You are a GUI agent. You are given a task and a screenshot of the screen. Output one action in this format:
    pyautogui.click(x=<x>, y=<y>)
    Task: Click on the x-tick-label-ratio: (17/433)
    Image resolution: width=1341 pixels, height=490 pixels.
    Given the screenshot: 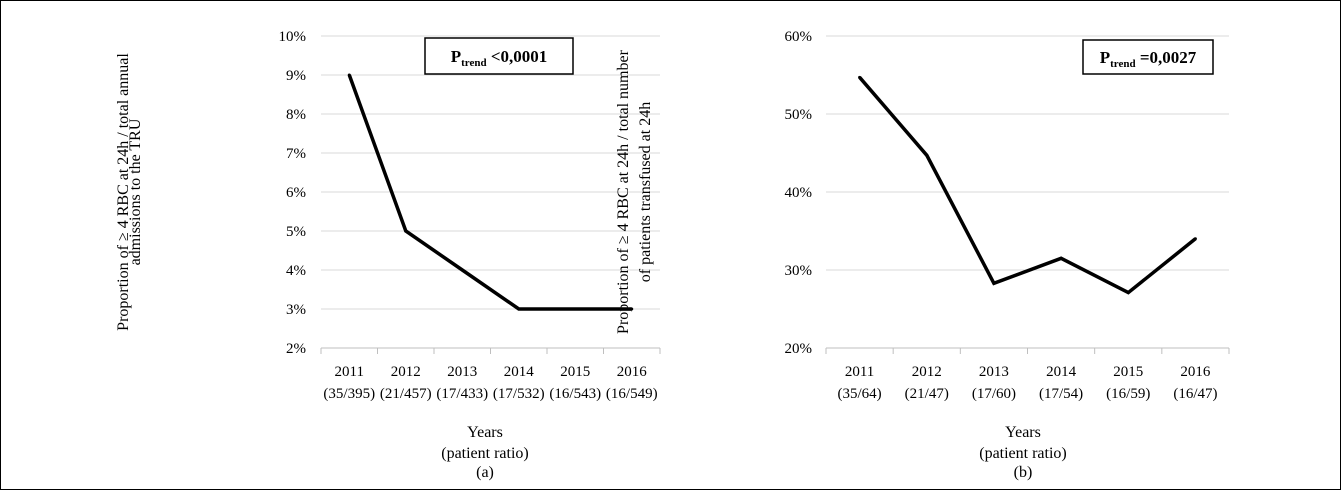 What is the action you would take?
    pyautogui.click(x=462, y=394)
    